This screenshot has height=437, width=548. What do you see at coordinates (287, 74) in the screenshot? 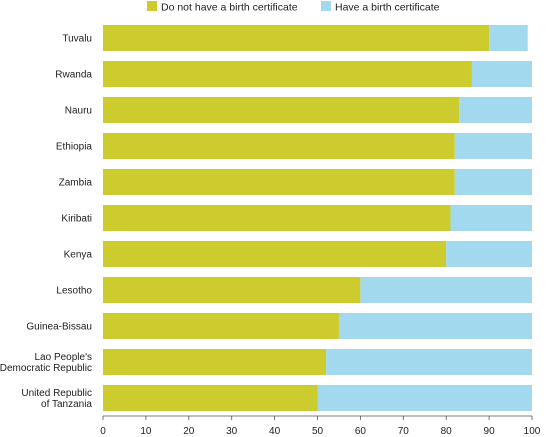
I see `bar-rwanda-do-not-have-a-birth-certificate` at bounding box center [287, 74].